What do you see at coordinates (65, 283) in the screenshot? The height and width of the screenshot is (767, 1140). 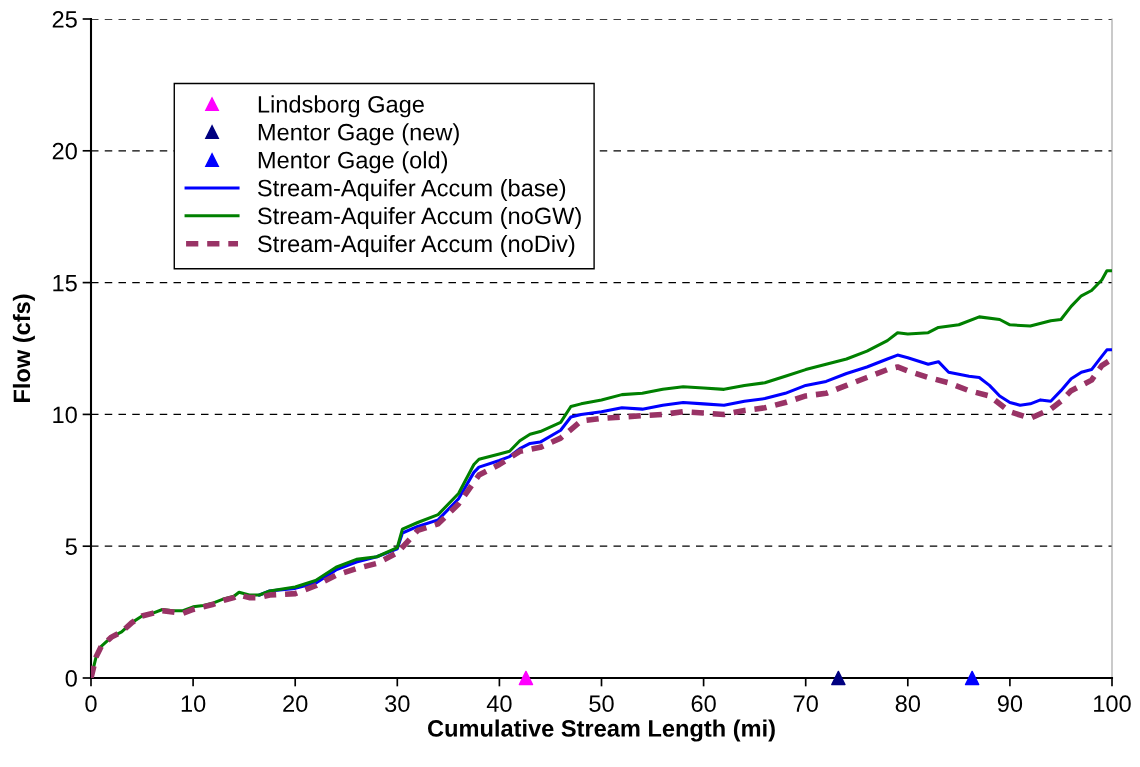 I see `y-tick-label: 15` at bounding box center [65, 283].